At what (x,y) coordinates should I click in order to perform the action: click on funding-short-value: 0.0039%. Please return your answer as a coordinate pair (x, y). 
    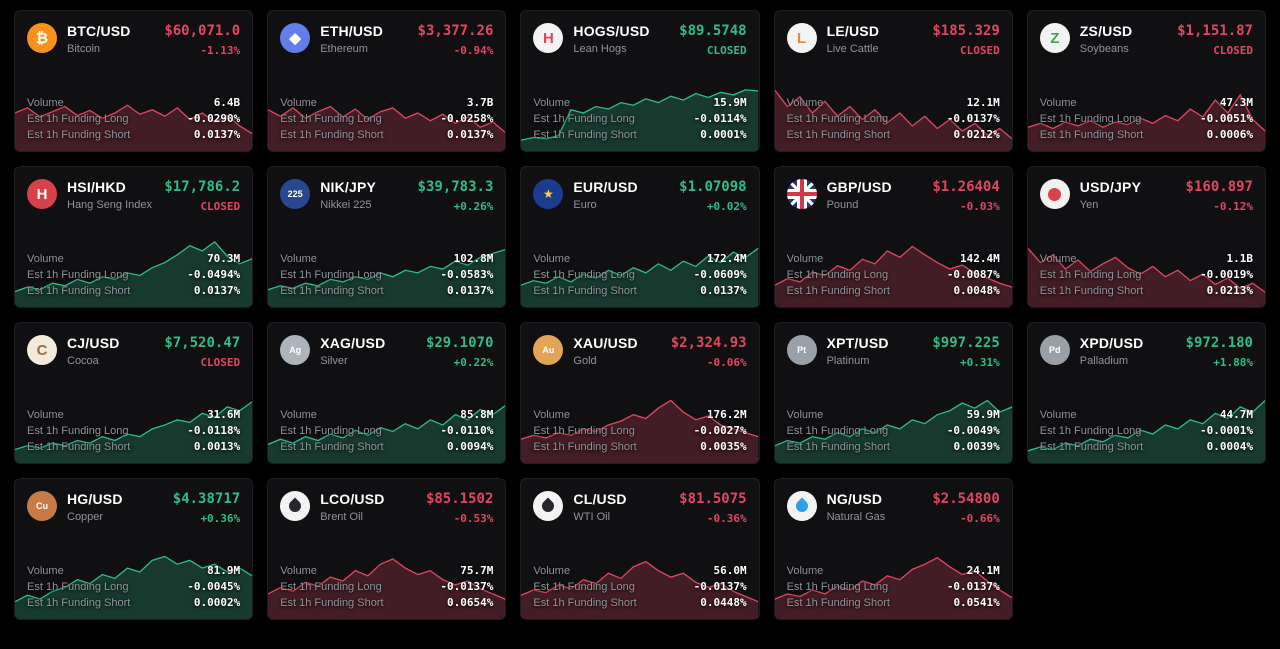
    Looking at the image, I should click on (976, 446).